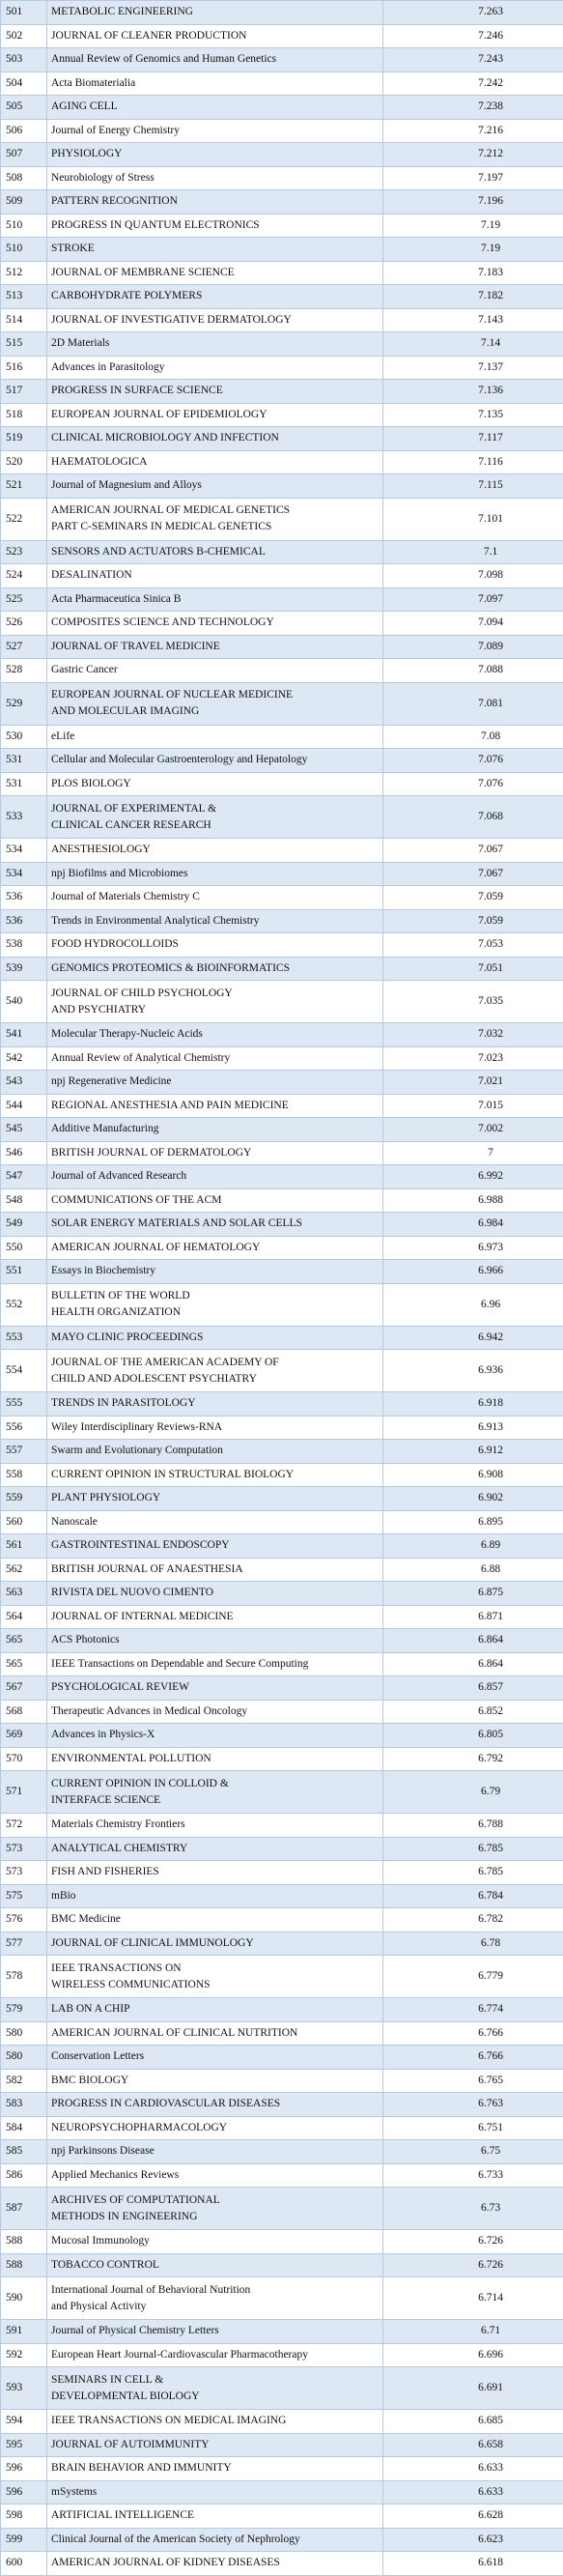  Describe the element at coordinates (24, 297) in the screenshot. I see `rank-cell: 513` at that location.